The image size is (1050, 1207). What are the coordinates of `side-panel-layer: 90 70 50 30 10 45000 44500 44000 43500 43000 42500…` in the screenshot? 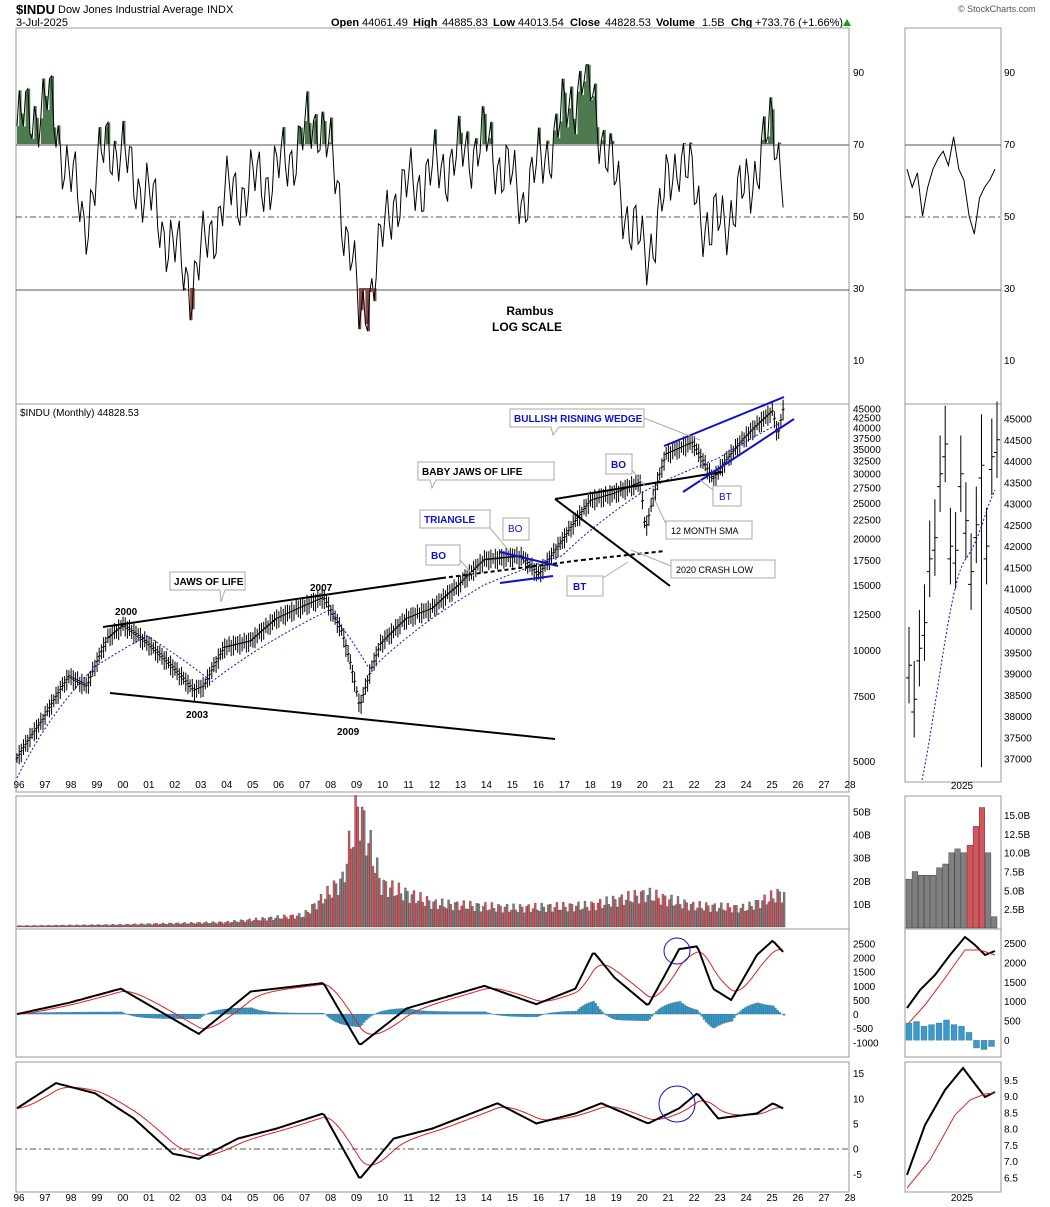 It's located at (968, 628).